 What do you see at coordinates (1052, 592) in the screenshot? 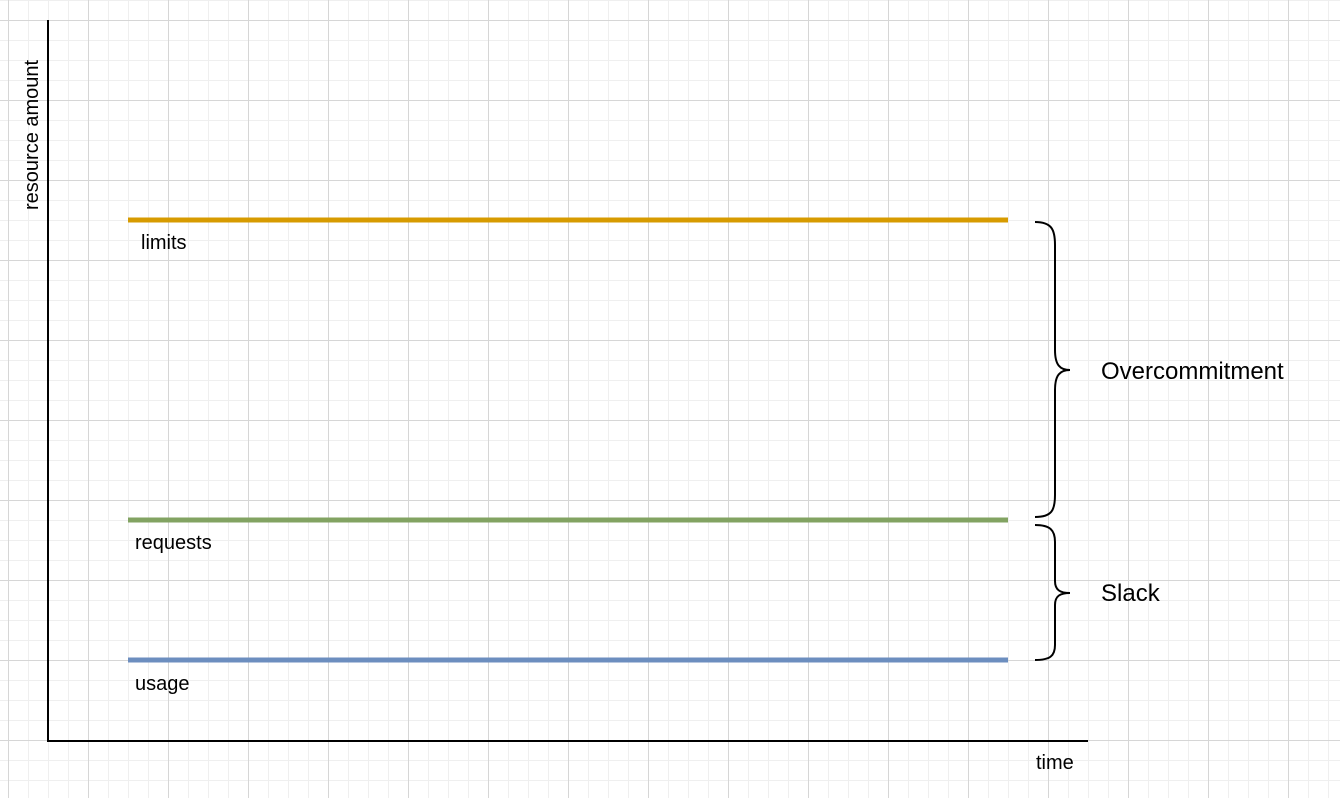
I see `slack-brace` at bounding box center [1052, 592].